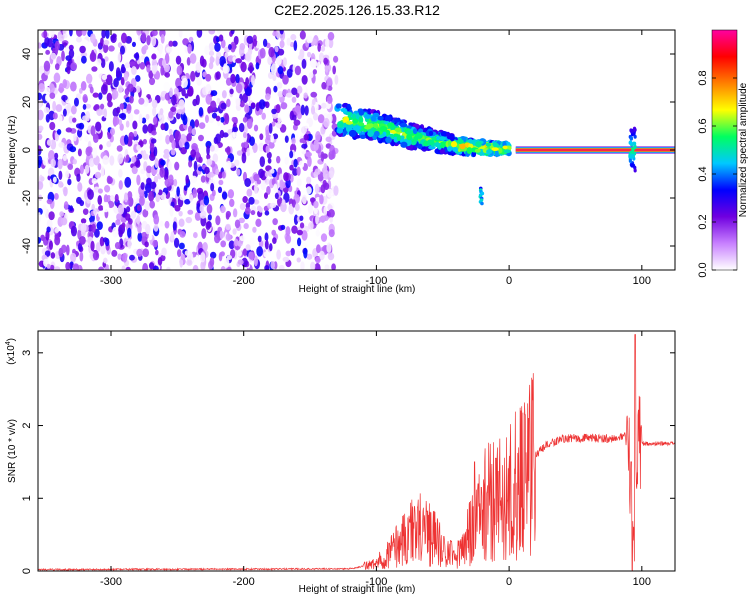 The width and height of the screenshot is (750, 600). I want to click on snr-x-axis-label: Height of straight line (km), so click(357, 589).